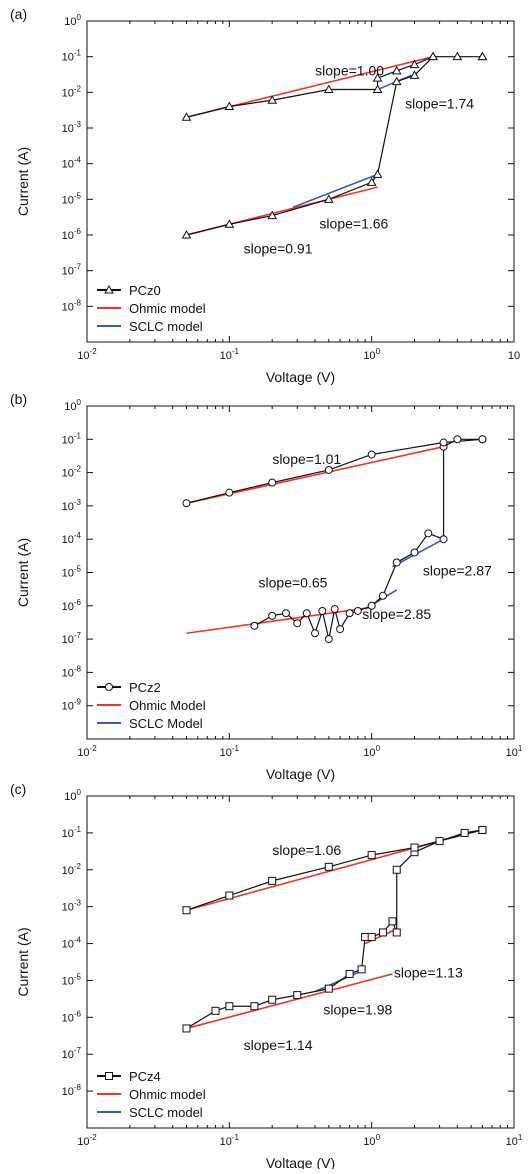  What do you see at coordinates (72, 605) in the screenshot?
I see `tick-label: 10⁻⁶` at bounding box center [72, 605].